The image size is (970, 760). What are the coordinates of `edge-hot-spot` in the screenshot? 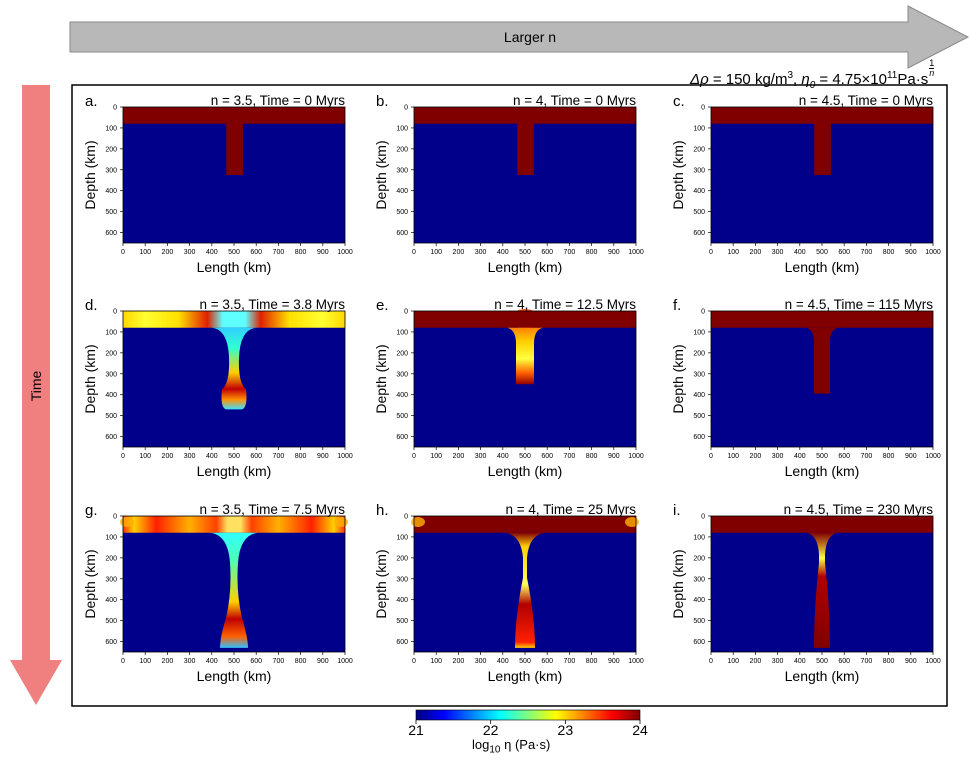 It's located at (632, 522).